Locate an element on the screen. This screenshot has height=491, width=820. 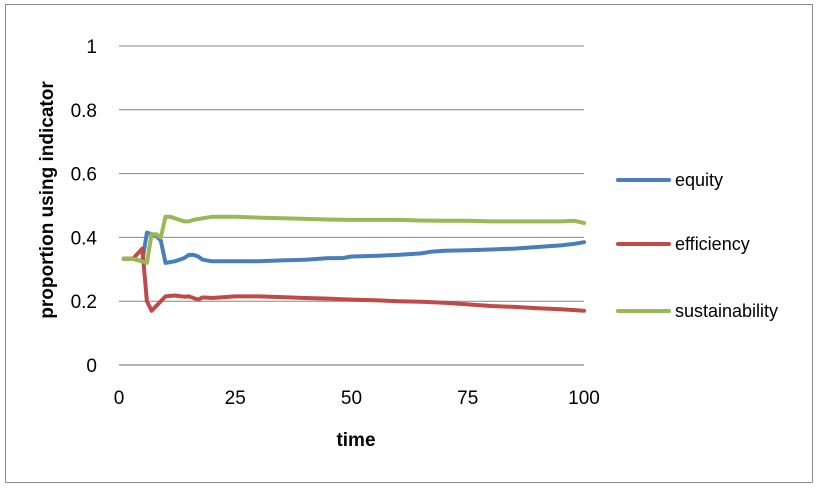
y-tick-label: 0.8 is located at coordinates (84, 111).